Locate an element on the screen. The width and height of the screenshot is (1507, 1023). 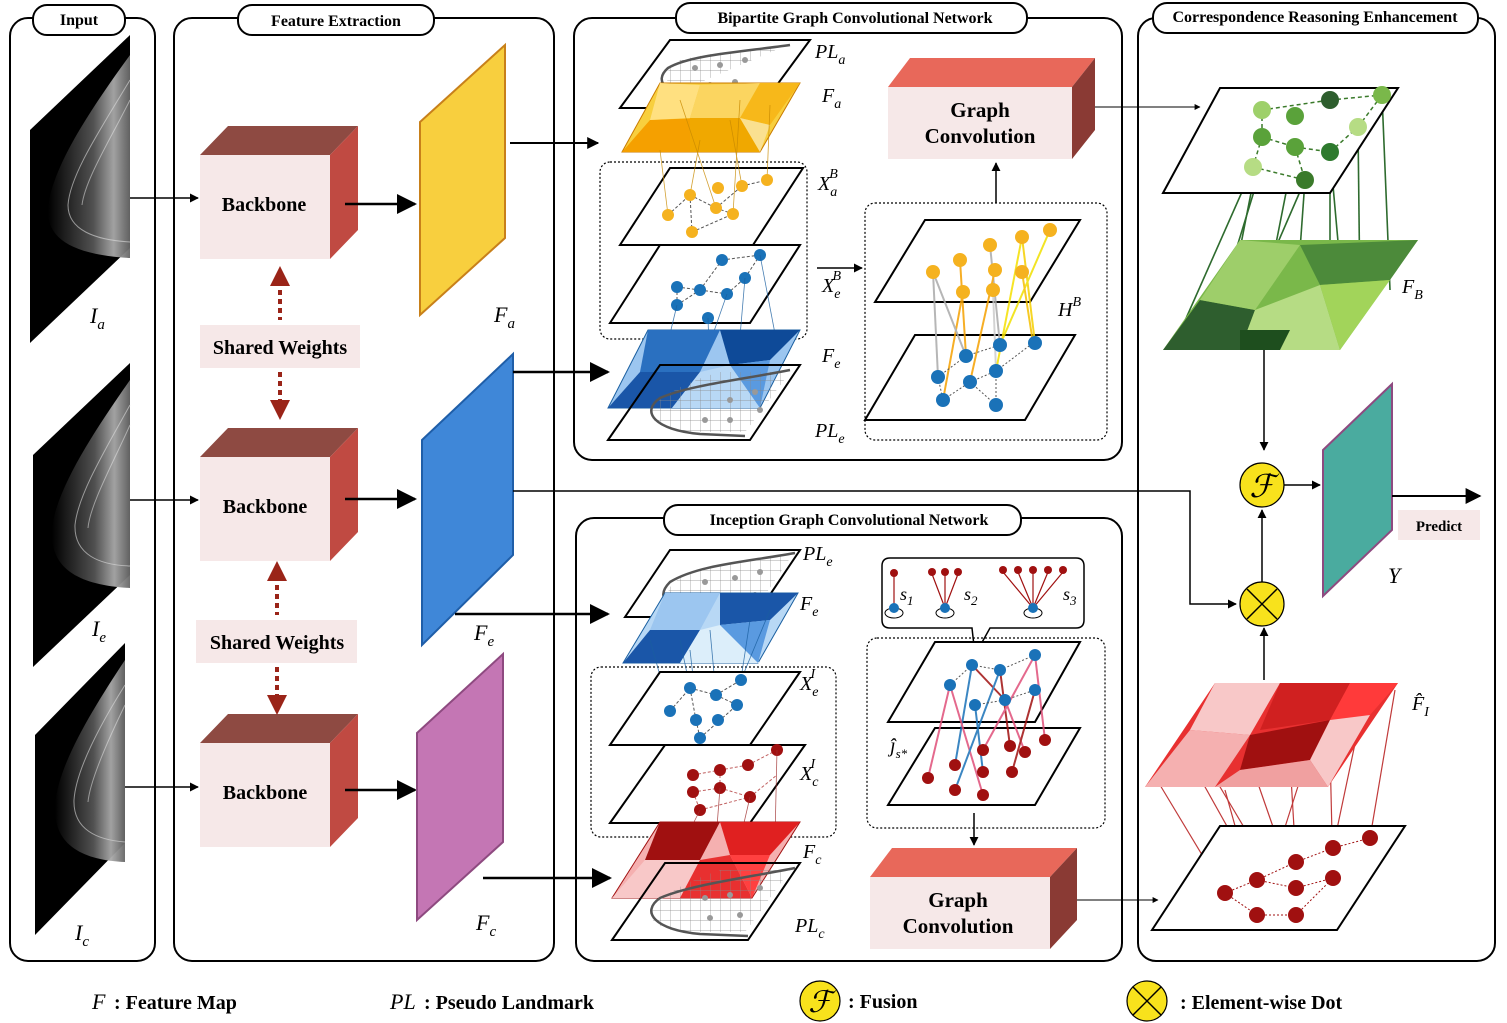
mammogram-a is located at coordinates (80, 189).